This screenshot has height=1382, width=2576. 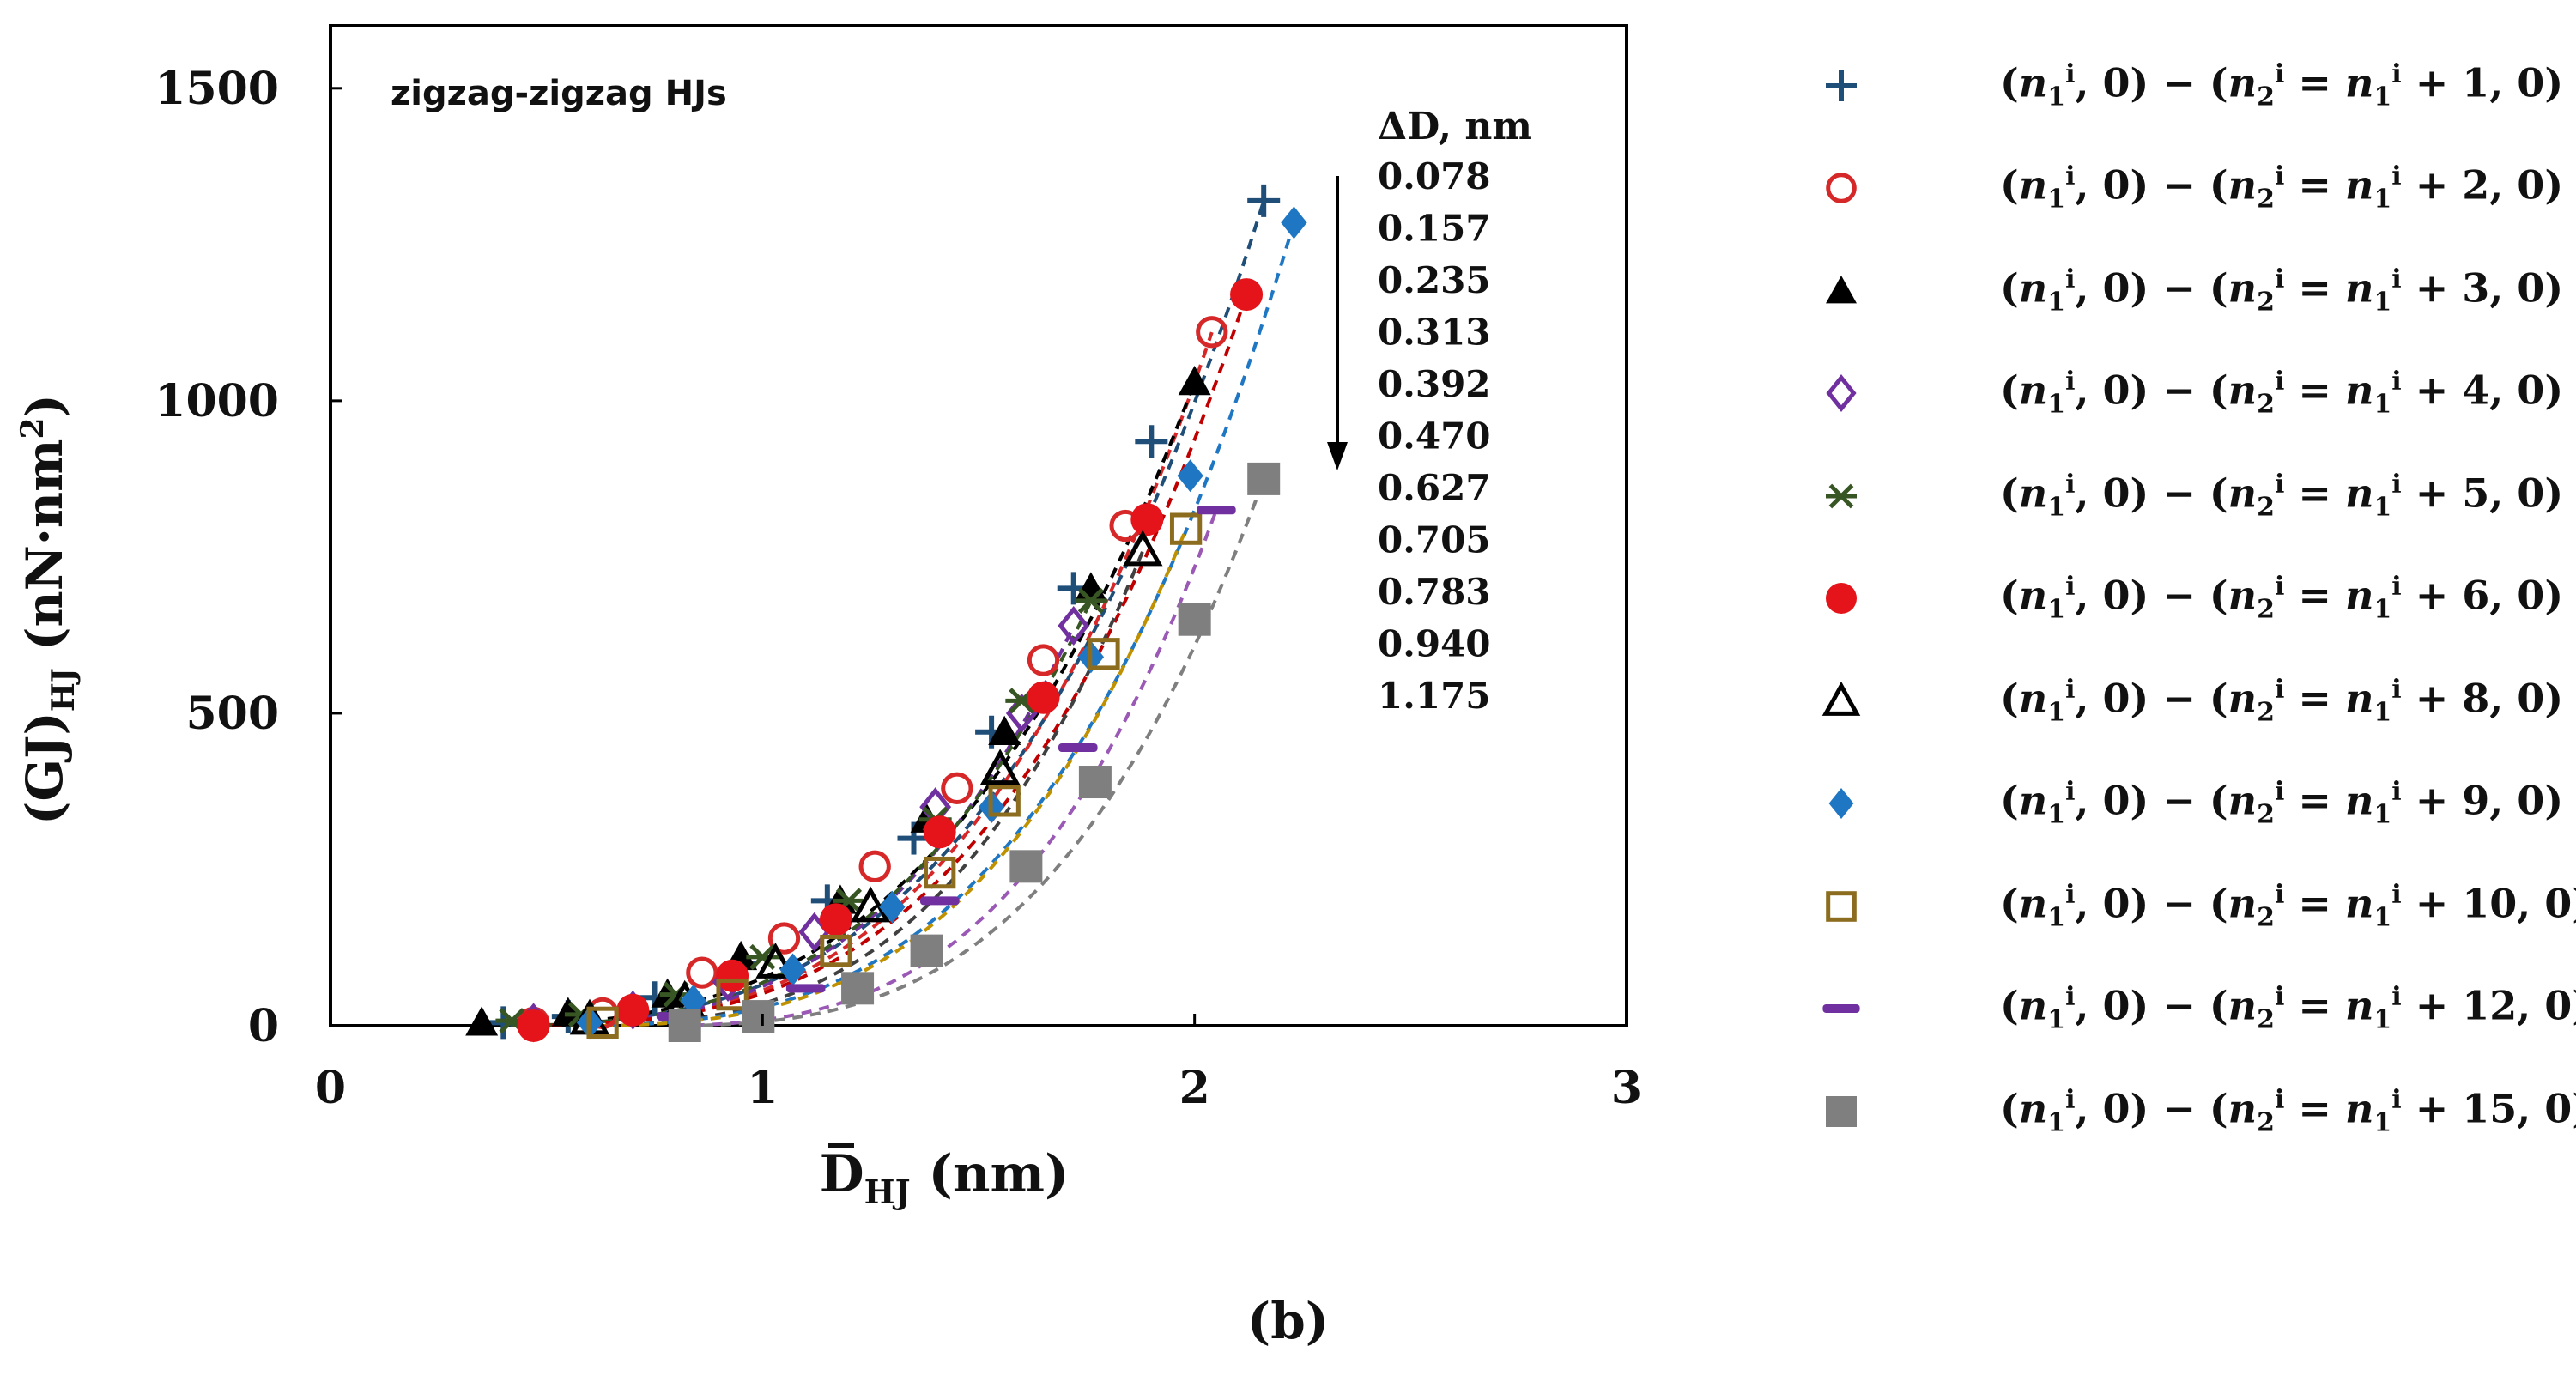 I want to click on delta-value: 0.157, so click(x=1434, y=229).